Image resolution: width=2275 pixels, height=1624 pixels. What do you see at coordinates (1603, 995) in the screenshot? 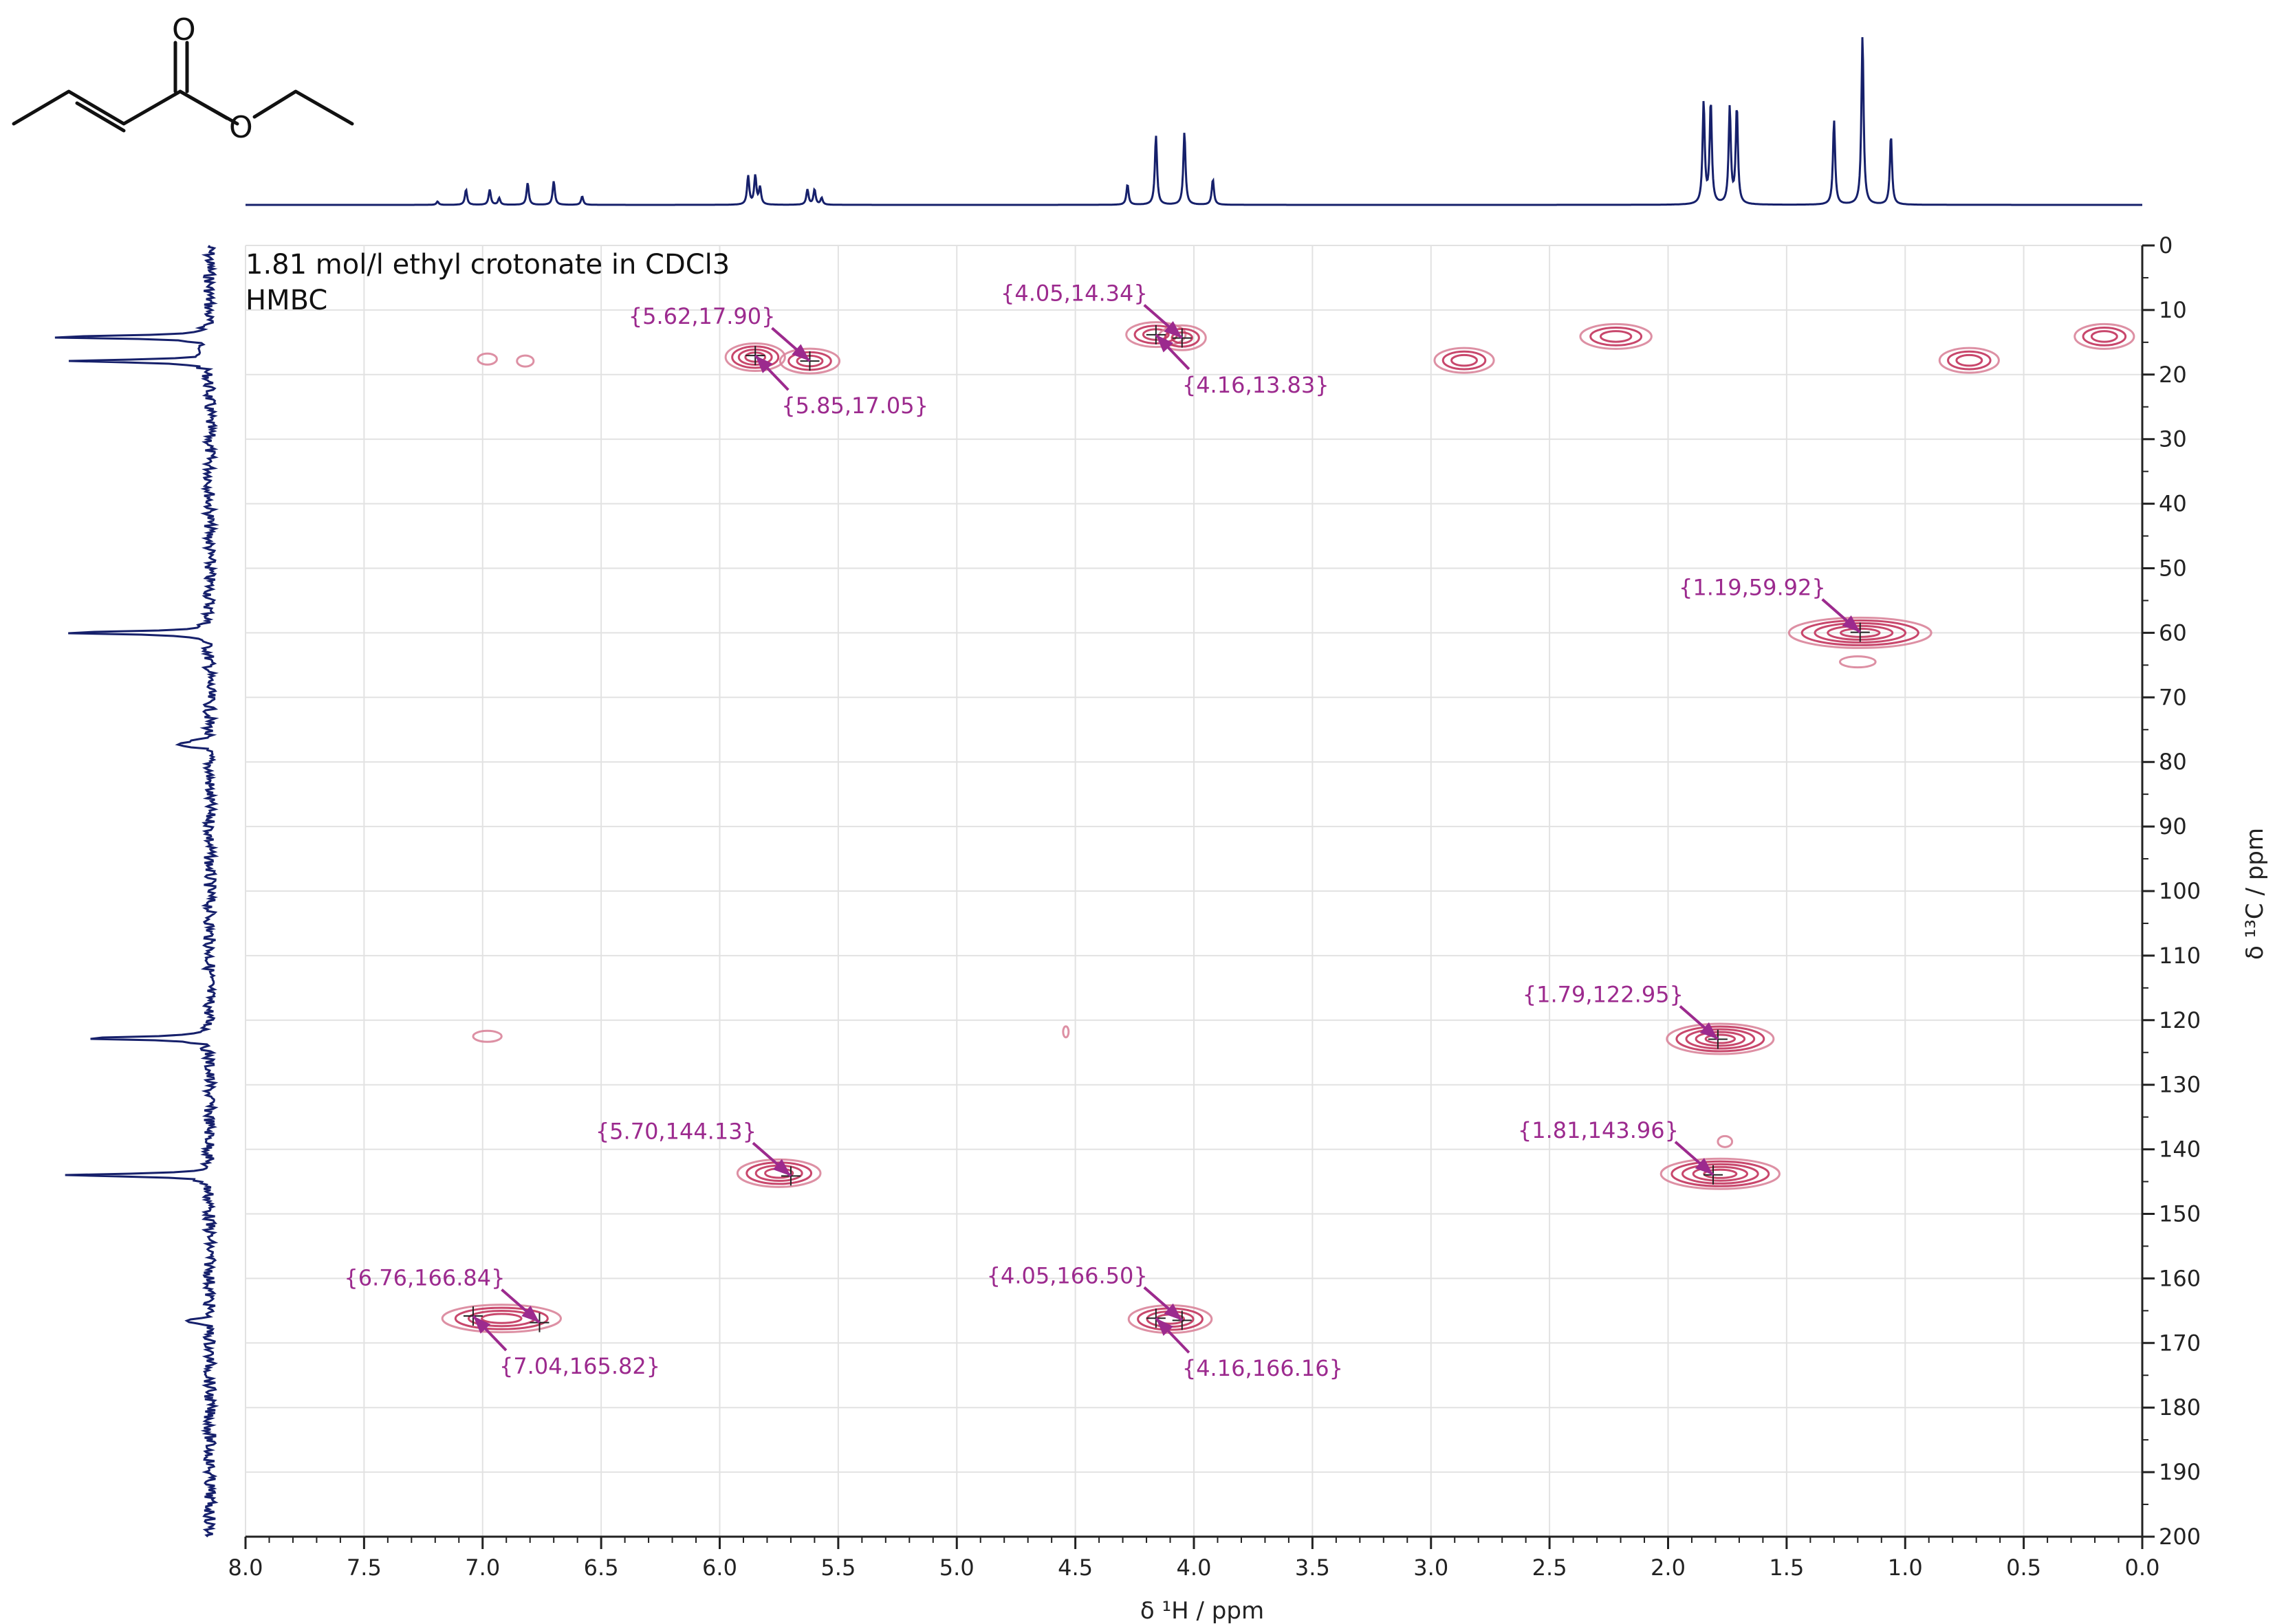
I see `annotation-label: {1.79,122.95}` at bounding box center [1603, 995].